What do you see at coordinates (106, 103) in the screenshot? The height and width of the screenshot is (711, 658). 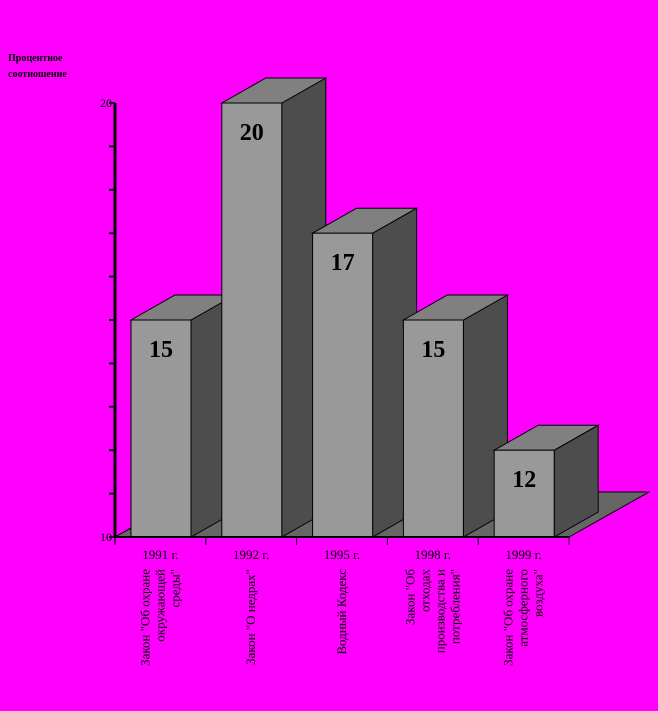 I see `y-tick-label: 20` at bounding box center [106, 103].